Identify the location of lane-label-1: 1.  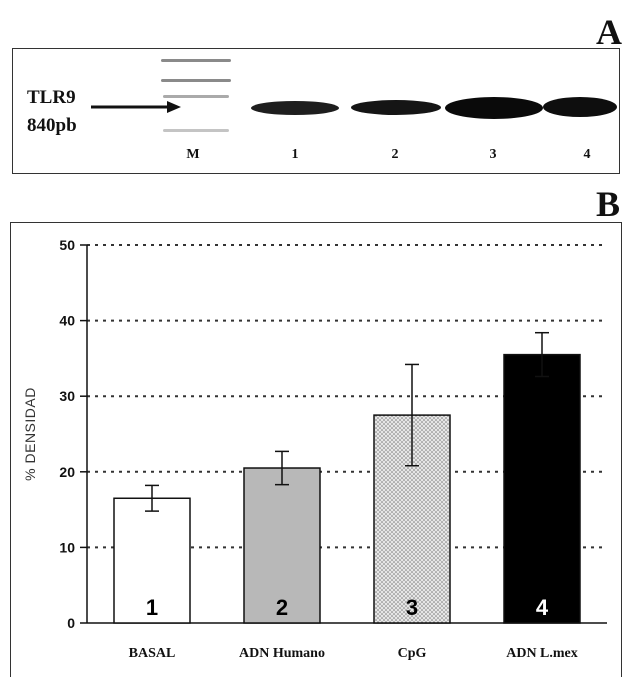
(295, 154).